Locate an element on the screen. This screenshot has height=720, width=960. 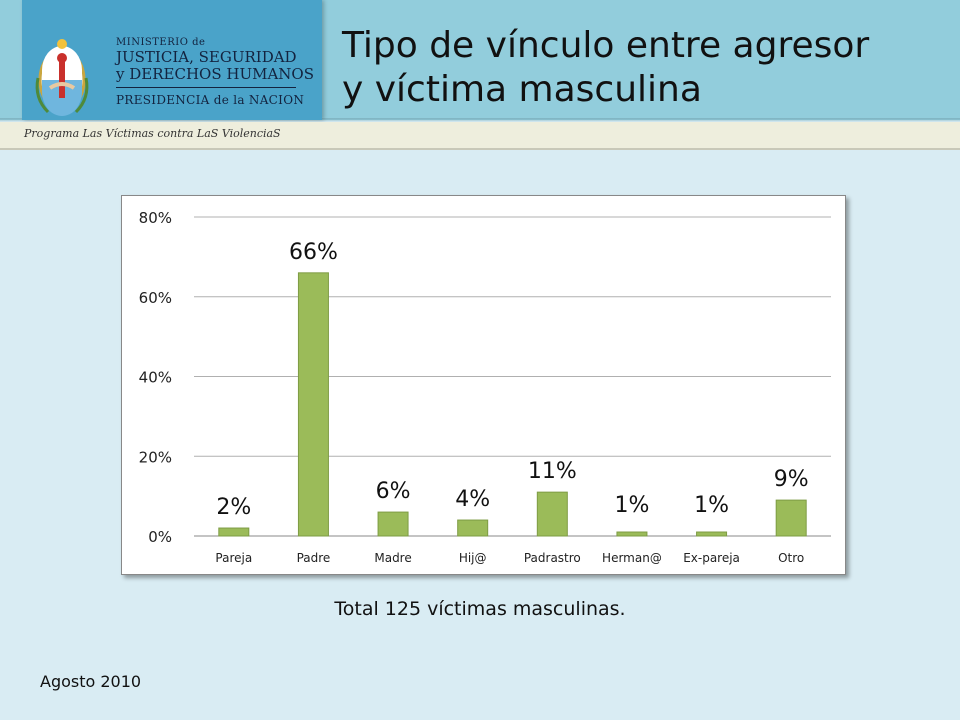
y-tick-label: 40% is located at coordinates (155, 378).